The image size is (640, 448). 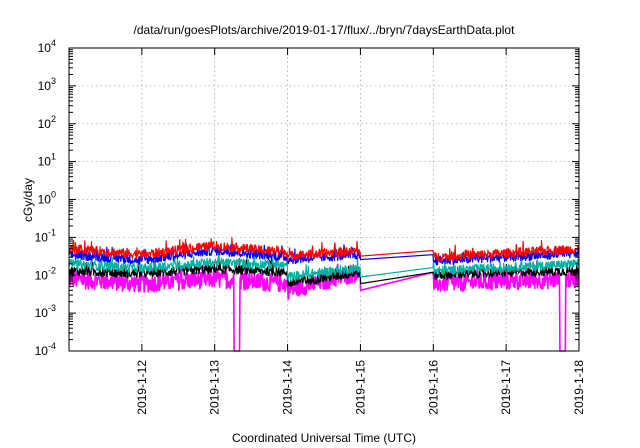 What do you see at coordinates (47, 122) in the screenshot?
I see `y-tick-label: 10²` at bounding box center [47, 122].